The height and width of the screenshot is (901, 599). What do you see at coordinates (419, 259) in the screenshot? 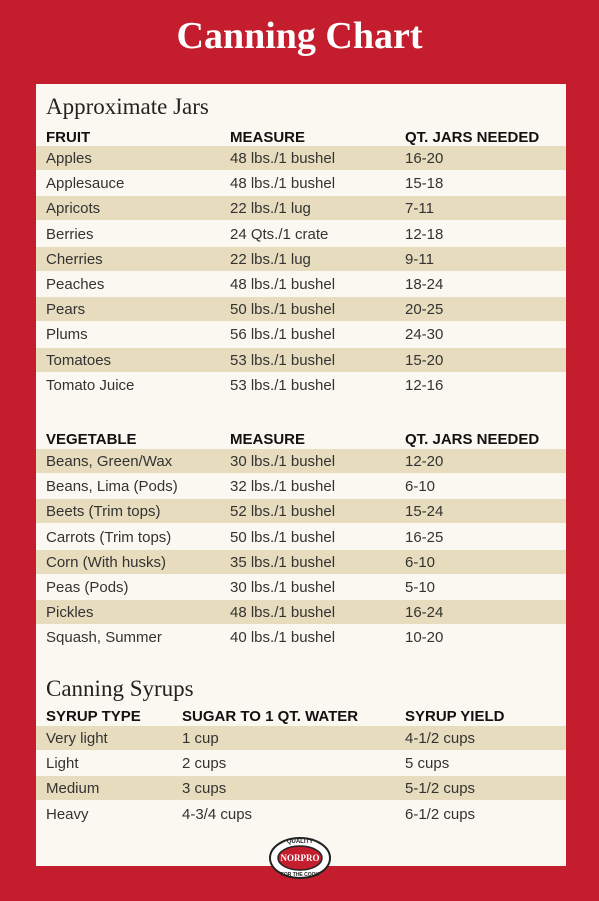
I see `table-cell: 9-11` at bounding box center [419, 259].